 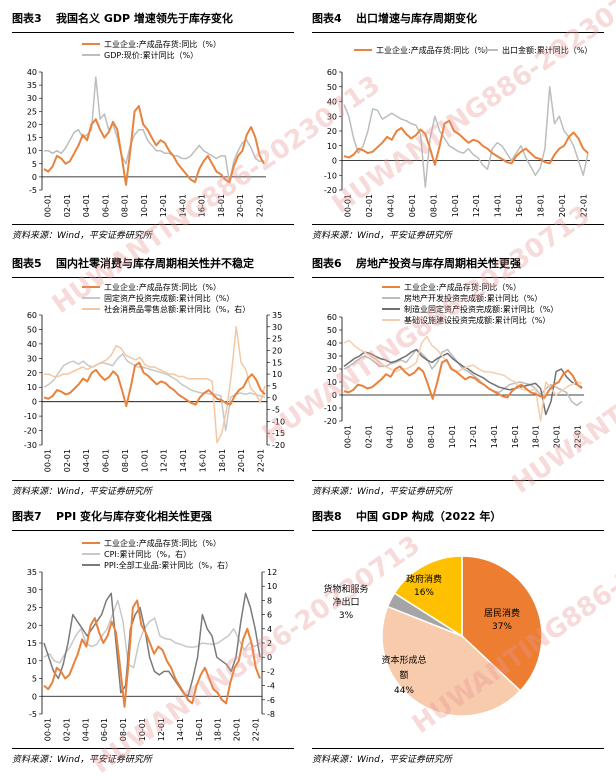 What do you see at coordinates (515, 436) in the screenshot?
I see `x-tick-label: 16-01` at bounding box center [515, 436].